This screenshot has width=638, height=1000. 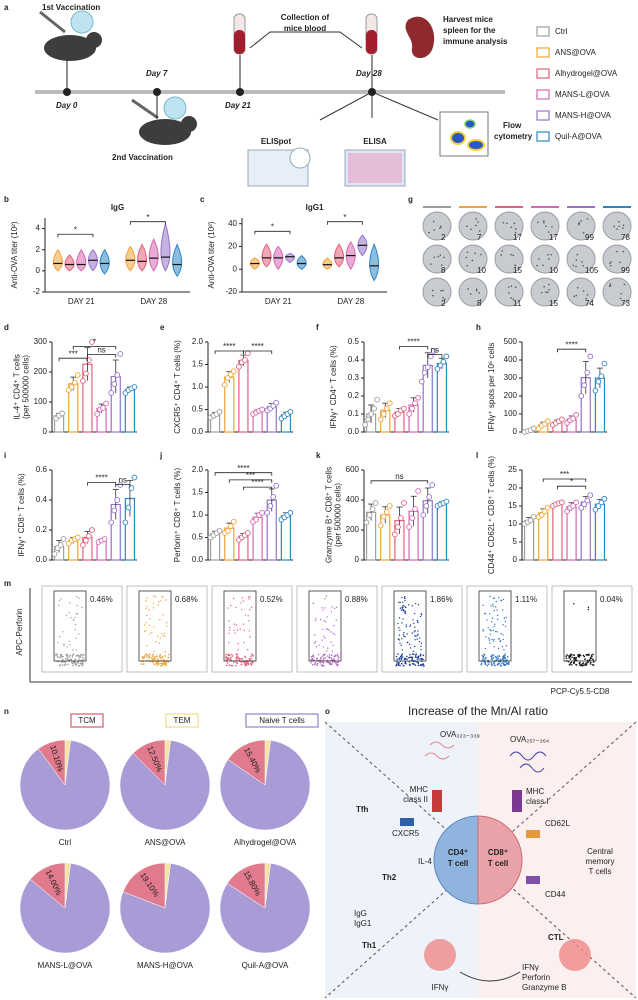 What do you see at coordinates (42, 559) in the screenshot?
I see `y-tick-label: 0.0` at bounding box center [42, 559].